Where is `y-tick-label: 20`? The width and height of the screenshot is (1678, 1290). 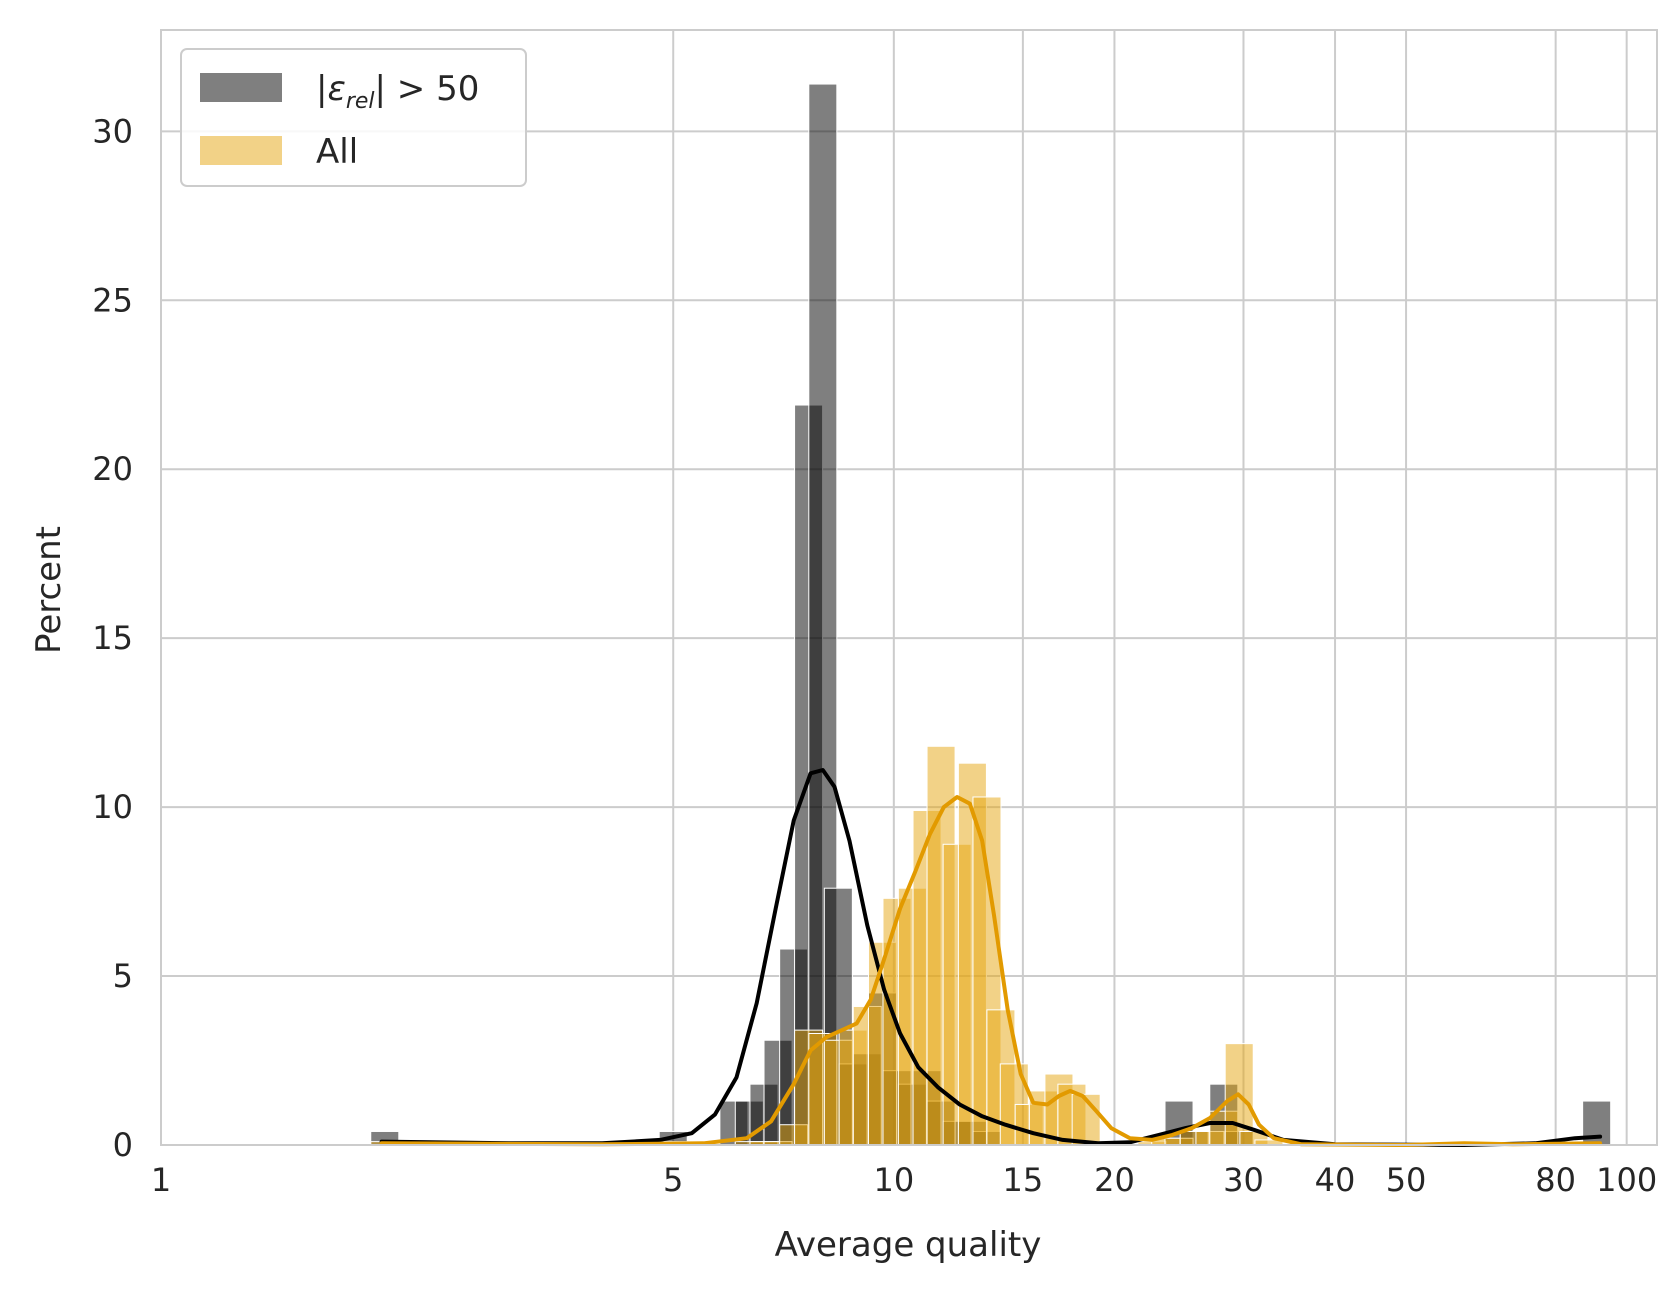 y-tick-label: 20 is located at coordinates (112, 469).